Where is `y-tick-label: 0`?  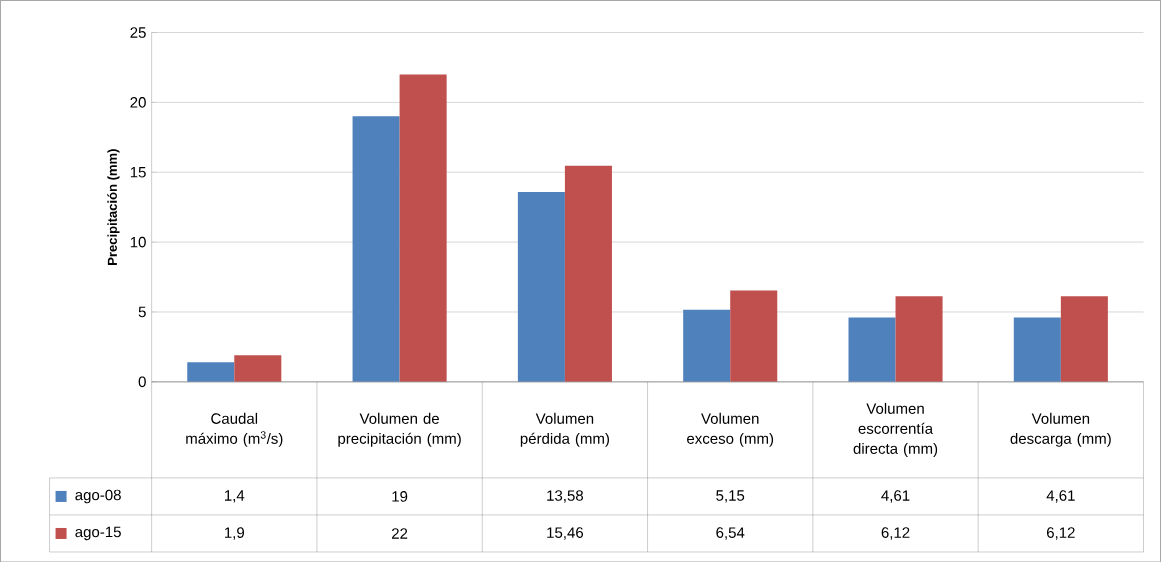
y-tick-label: 0 is located at coordinates (142, 381).